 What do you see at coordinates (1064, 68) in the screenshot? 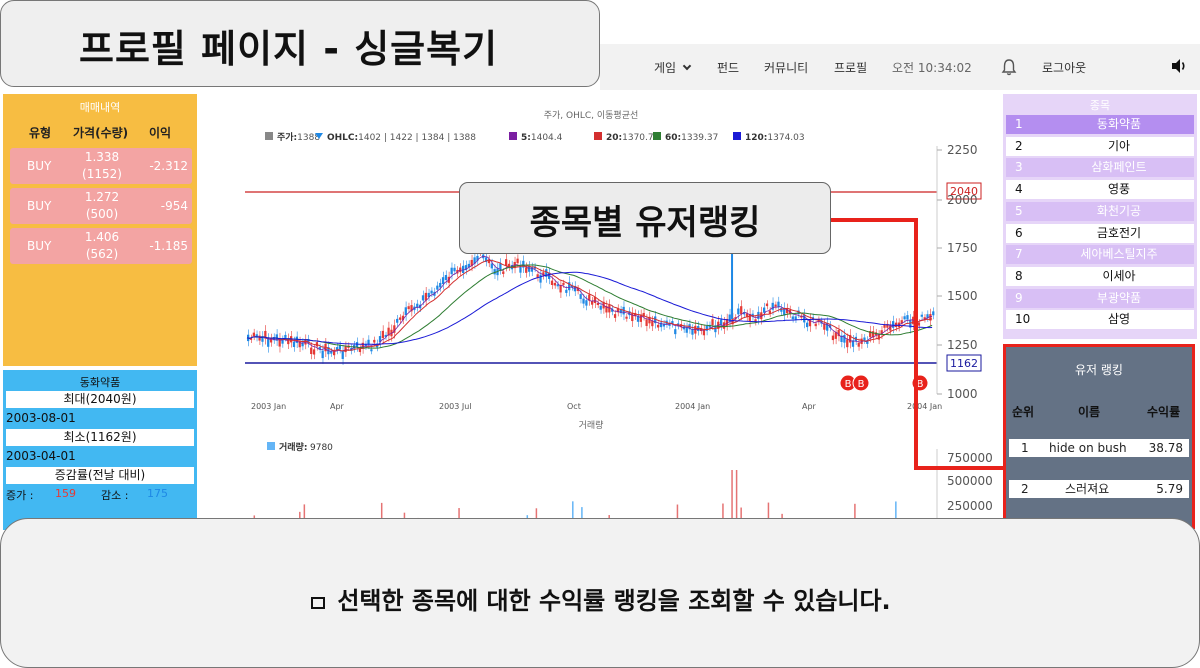
I see `nav-logout: 로그아웃` at bounding box center [1064, 68].